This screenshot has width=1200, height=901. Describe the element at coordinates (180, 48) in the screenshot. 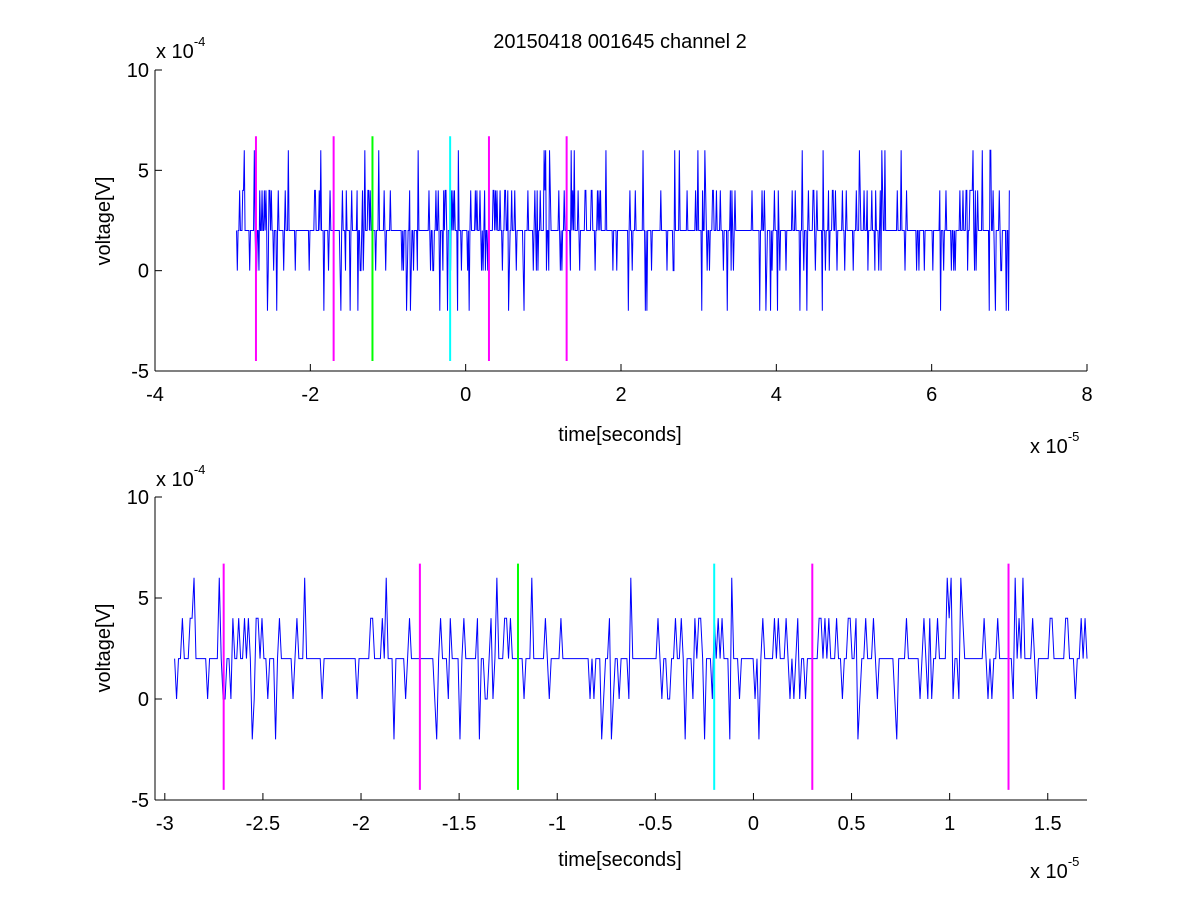

I see `top-y-exponent: x 10-4` at that location.